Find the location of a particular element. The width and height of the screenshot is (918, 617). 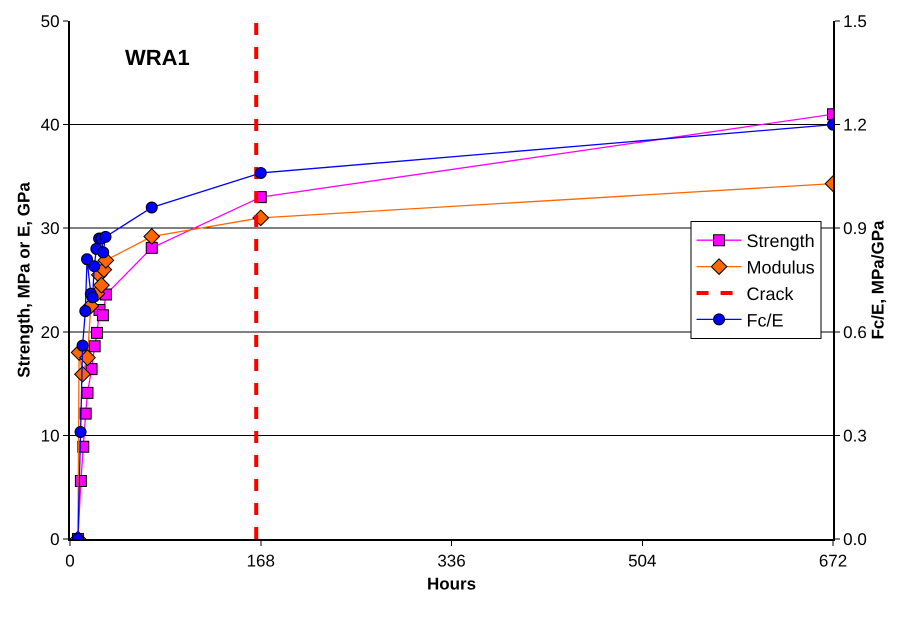

x-tick-label: 336 is located at coordinates (451, 560).